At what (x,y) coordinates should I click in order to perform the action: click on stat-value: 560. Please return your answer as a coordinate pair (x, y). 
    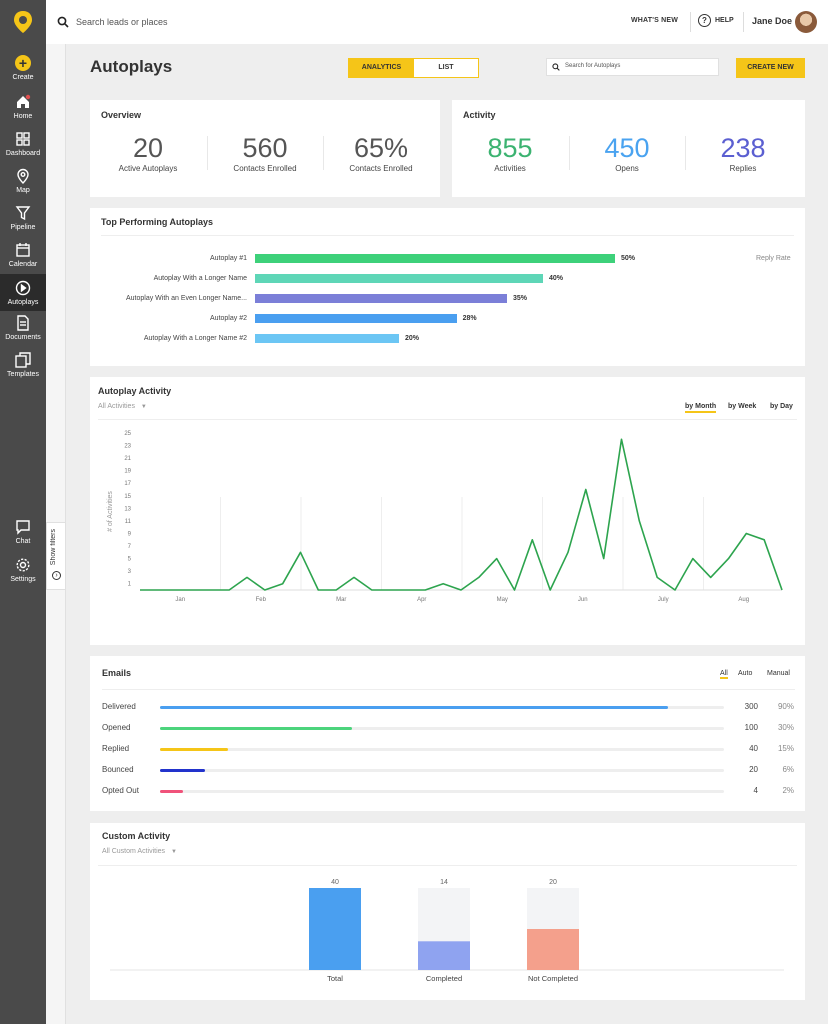
    Looking at the image, I should click on (265, 148).